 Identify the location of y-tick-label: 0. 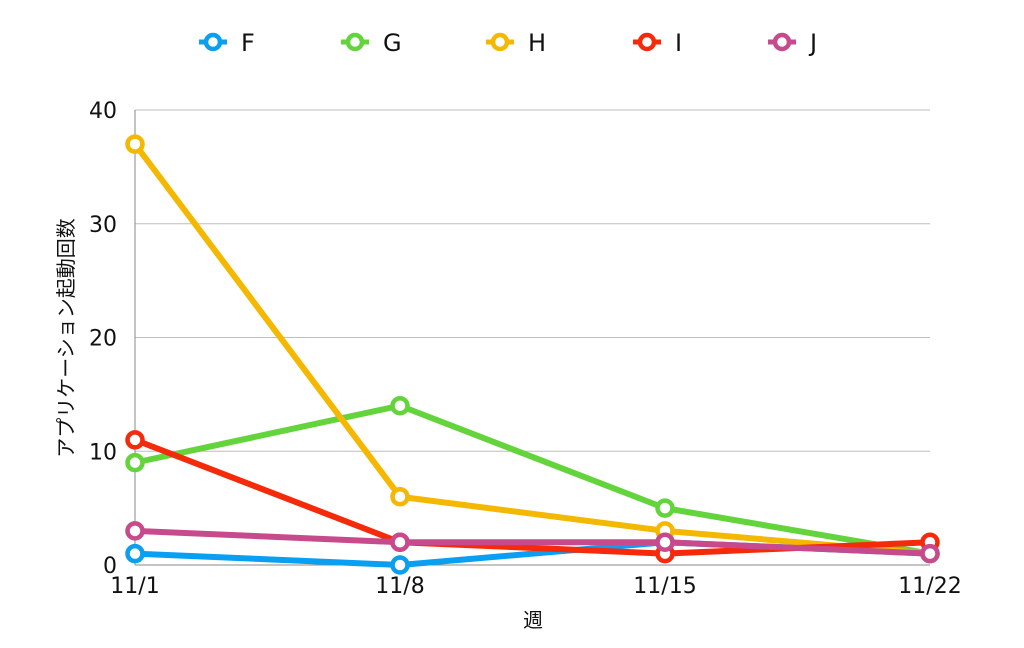
(110, 566).